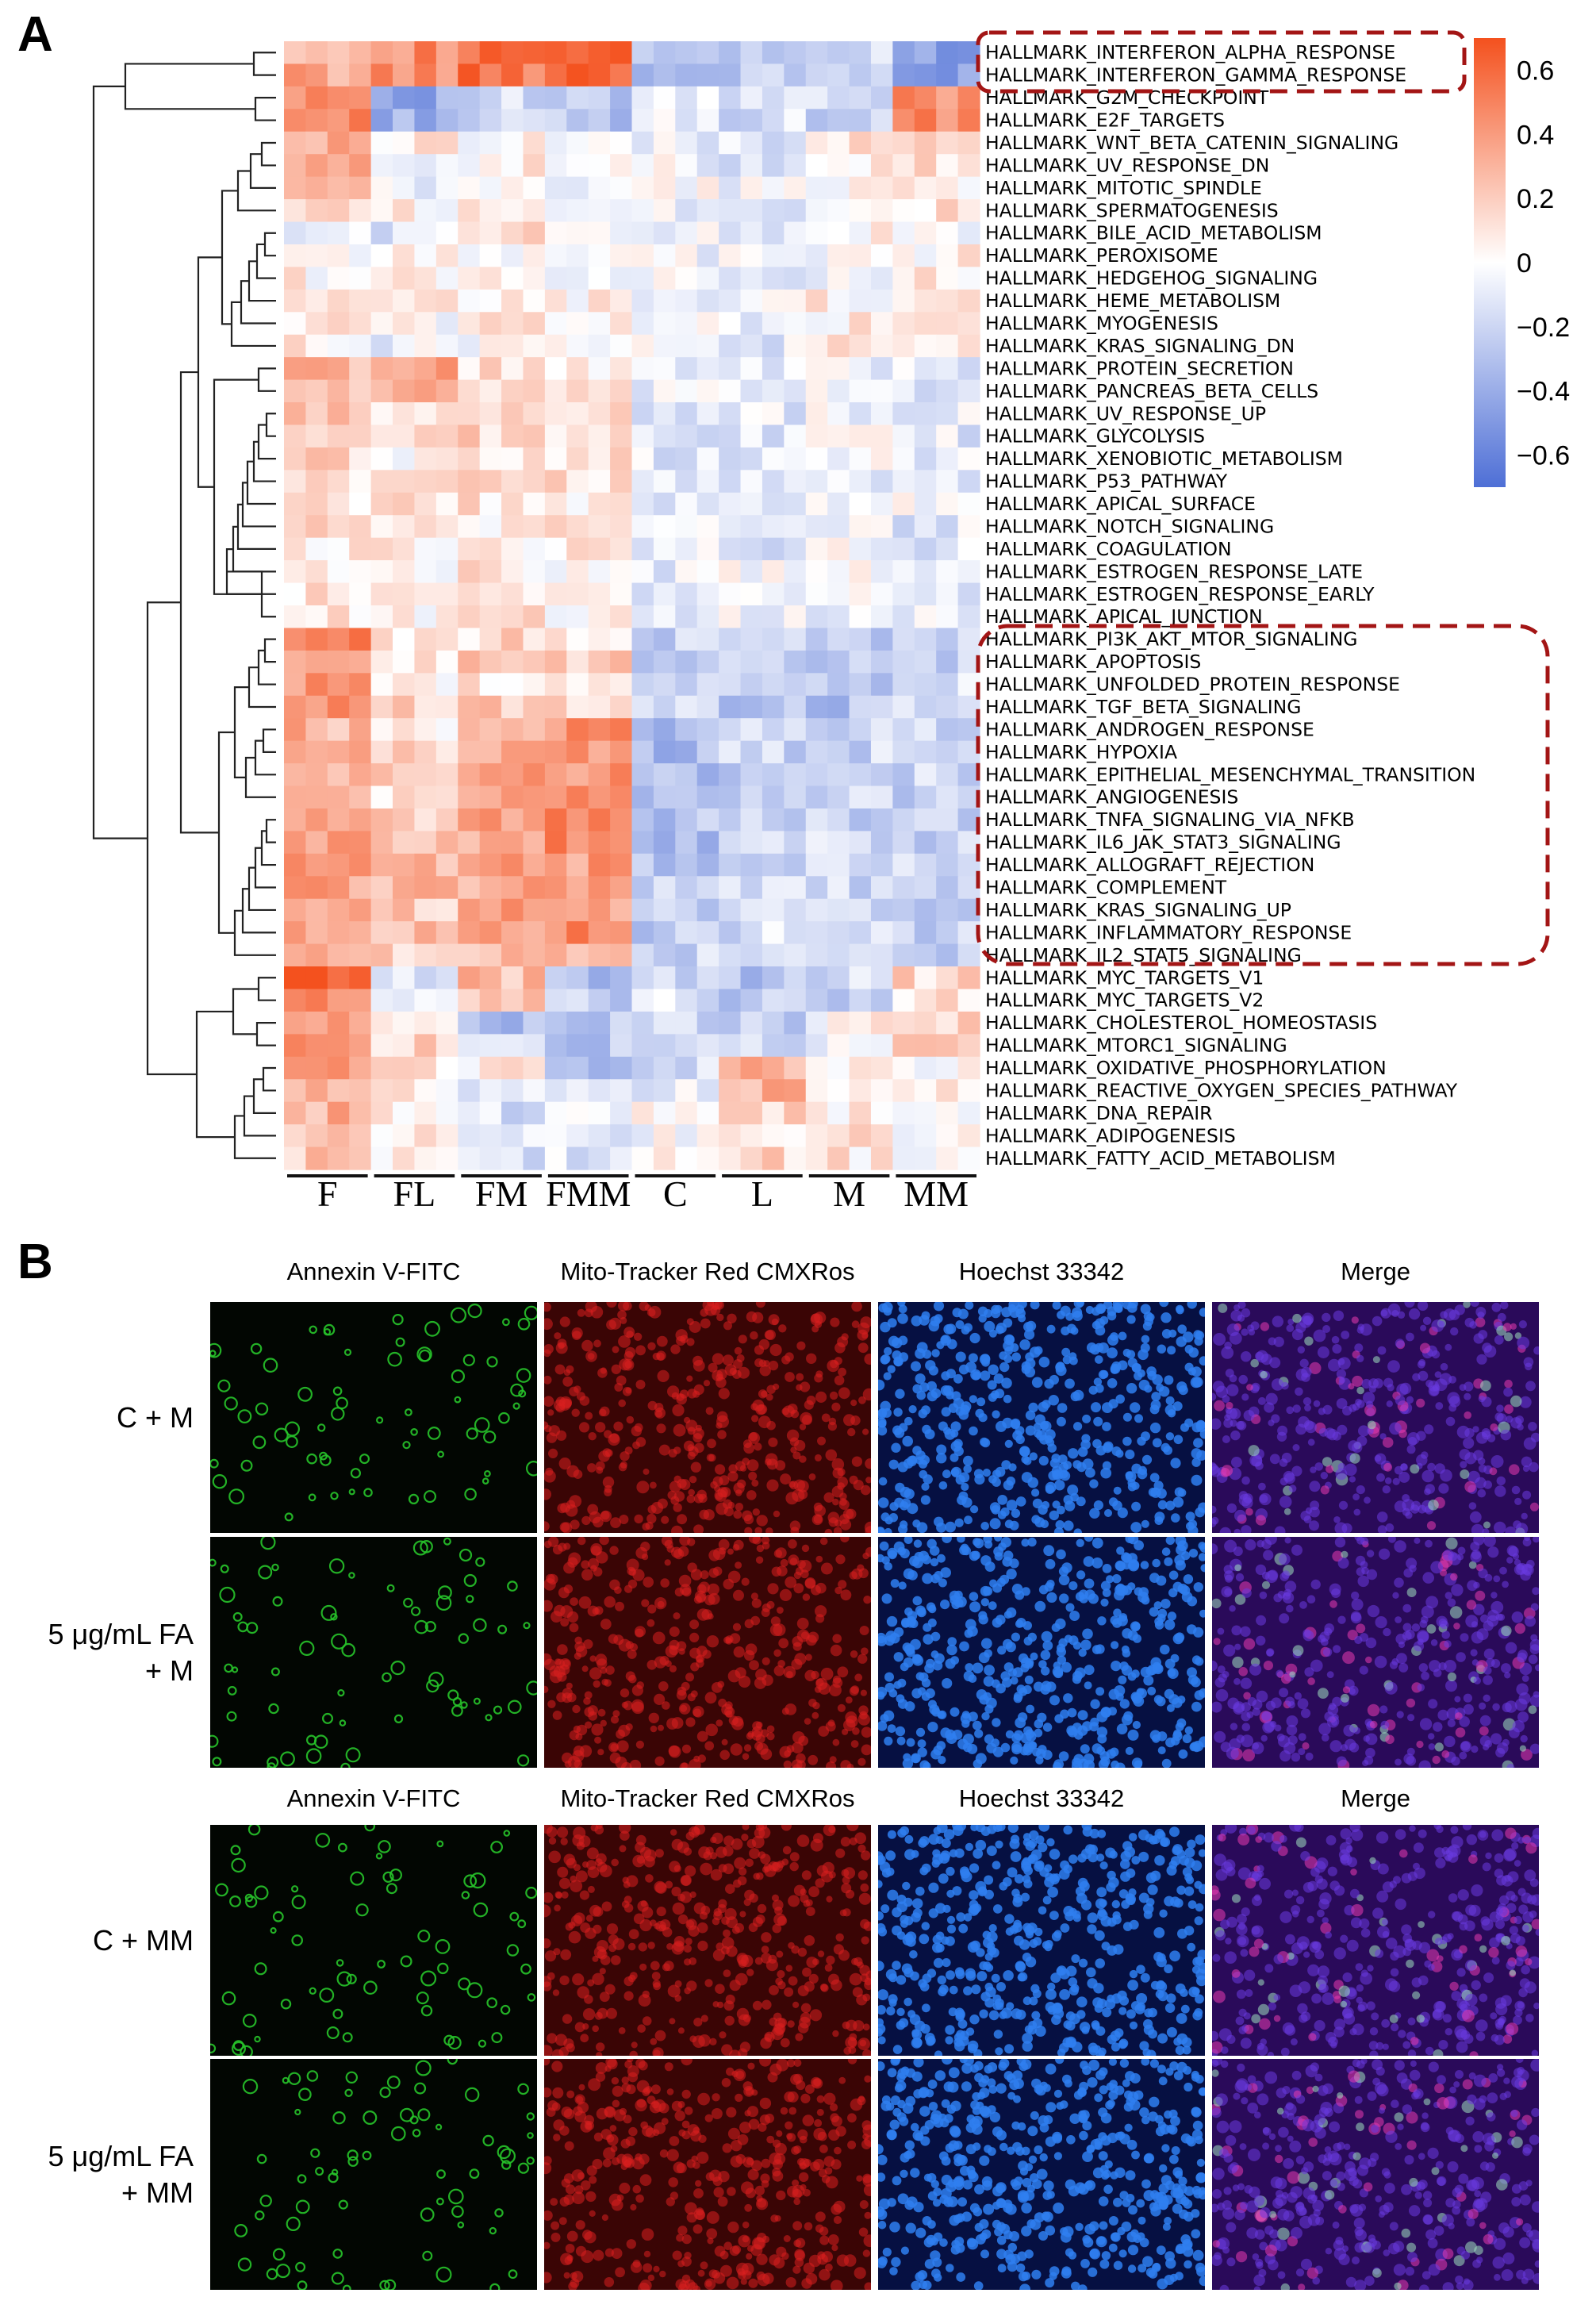 The width and height of the screenshot is (1596, 2316). Describe the element at coordinates (1375, 1417) in the screenshot. I see `merge-tile` at that location.